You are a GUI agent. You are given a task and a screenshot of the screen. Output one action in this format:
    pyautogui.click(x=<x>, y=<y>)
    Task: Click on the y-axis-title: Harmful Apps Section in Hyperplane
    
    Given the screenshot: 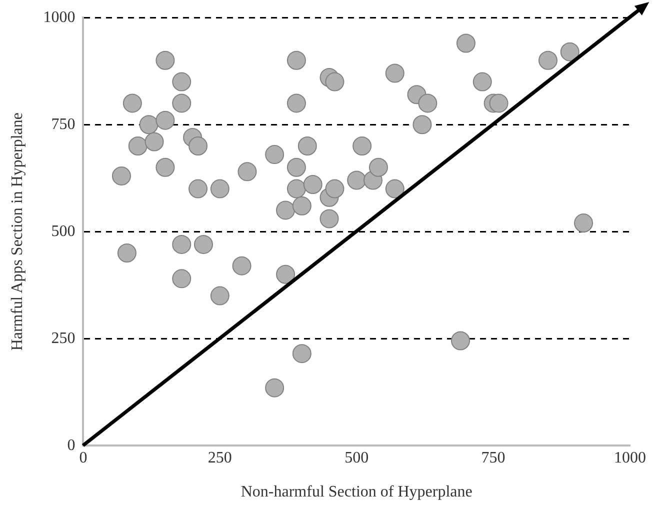 What is the action you would take?
    pyautogui.click(x=17, y=231)
    